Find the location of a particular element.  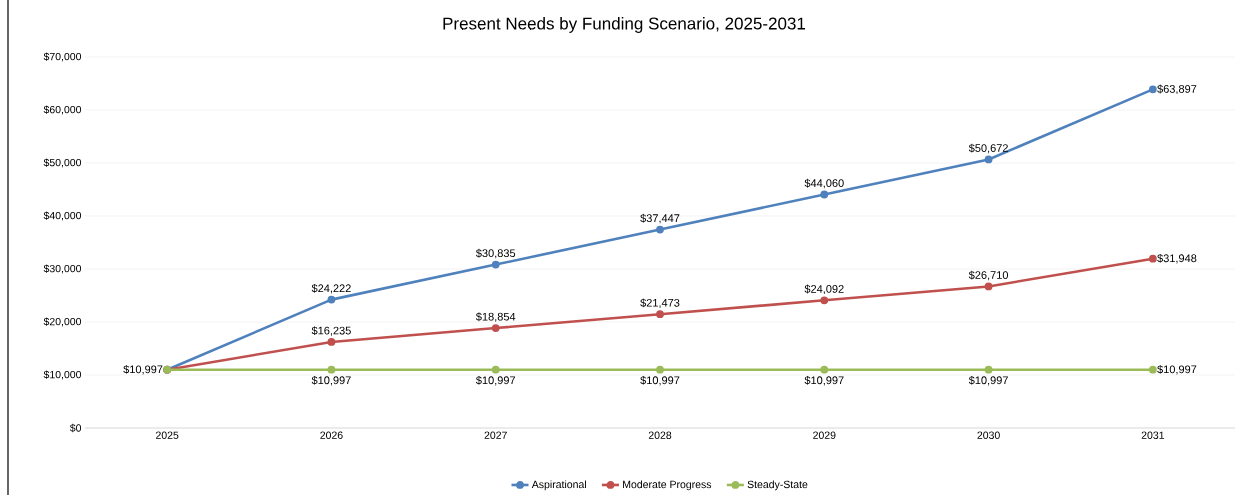

y-tick-label: $60,000 is located at coordinates (62, 110).